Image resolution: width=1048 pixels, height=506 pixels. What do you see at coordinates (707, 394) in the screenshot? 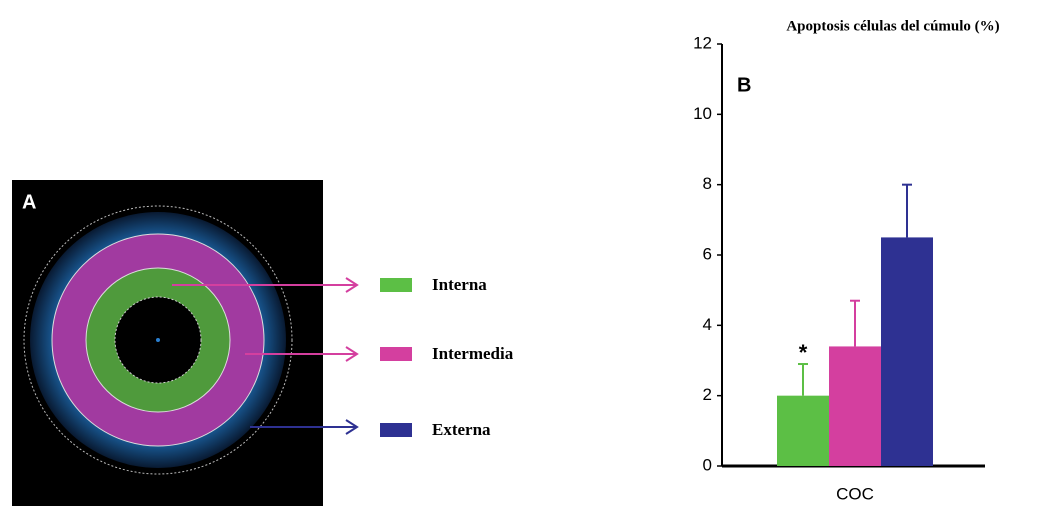
I see `y-tick-label: 2` at bounding box center [707, 394].